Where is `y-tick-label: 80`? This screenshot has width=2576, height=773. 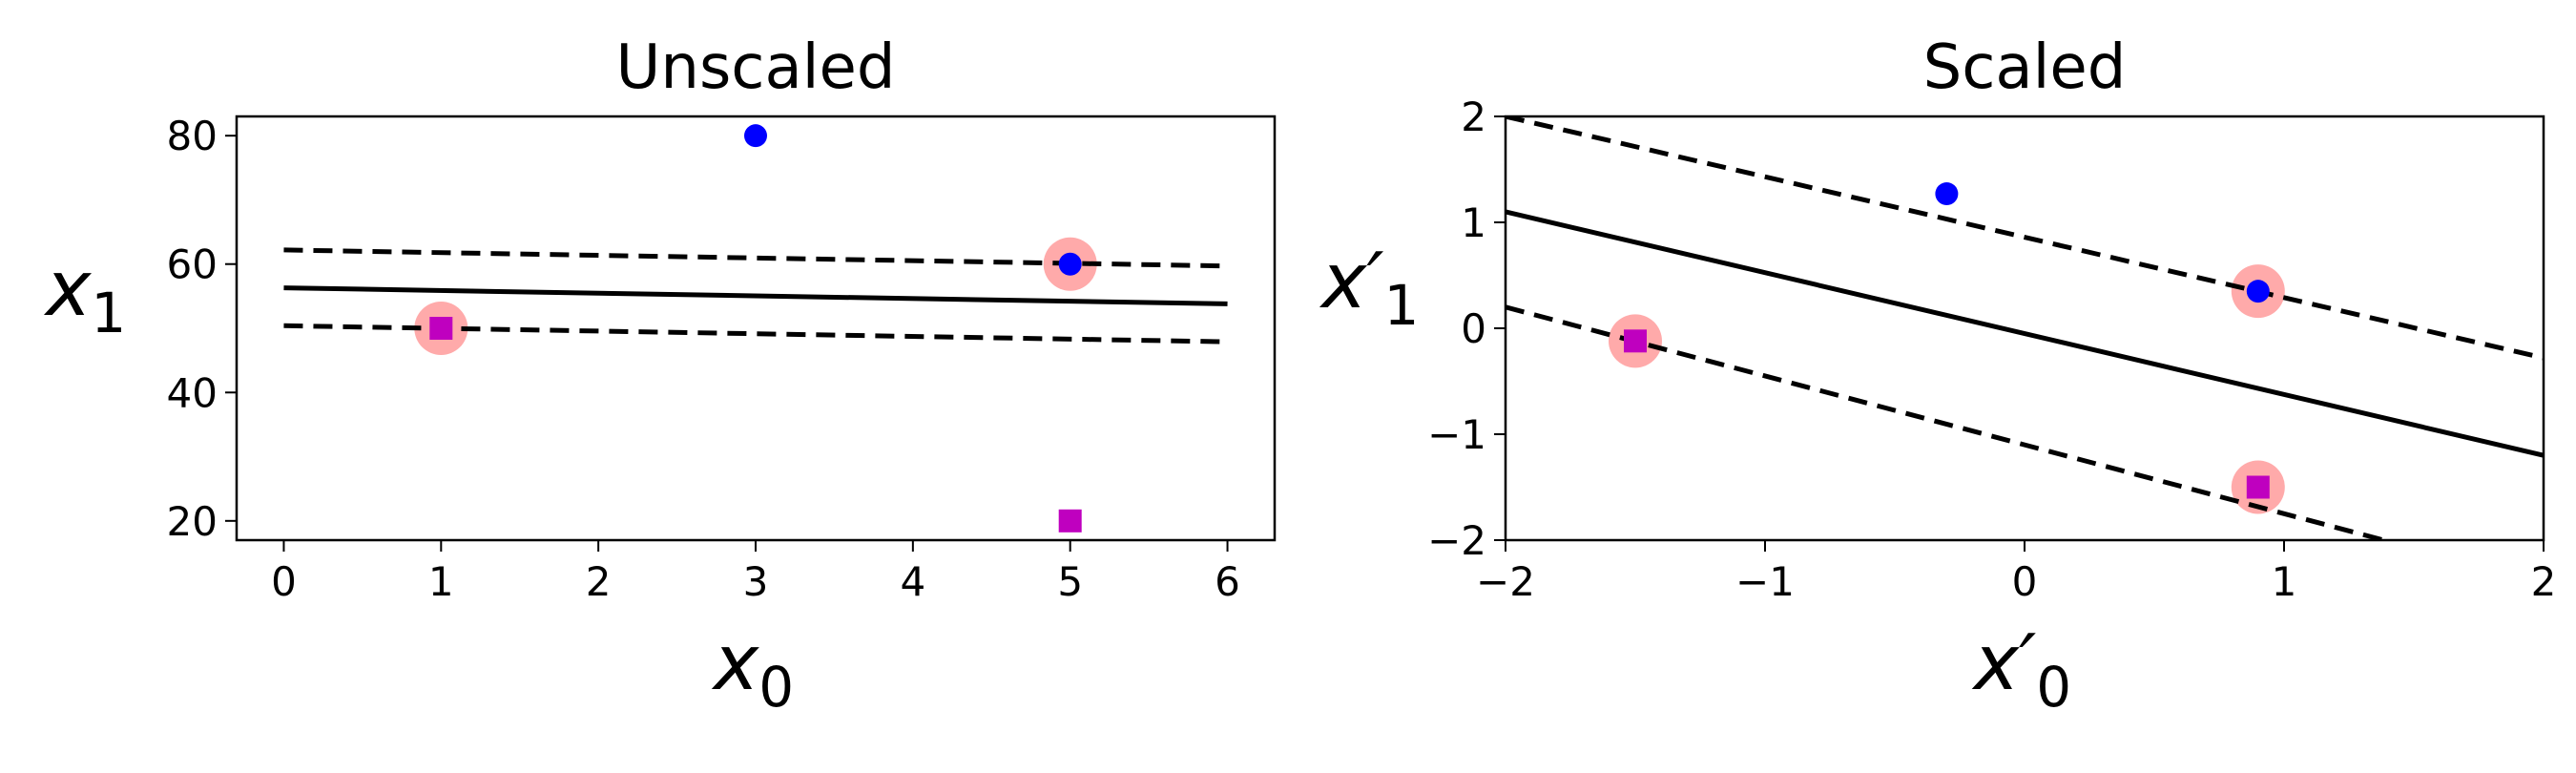
y-tick-label: 80 is located at coordinates (192, 136).